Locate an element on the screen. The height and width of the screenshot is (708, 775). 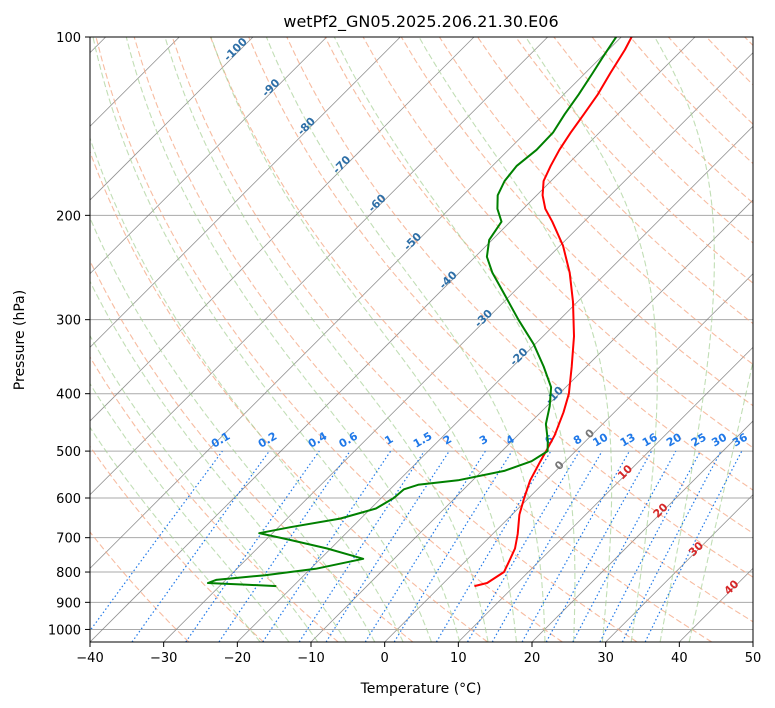
x-tick-label: −30 is located at coordinates (163, 658).